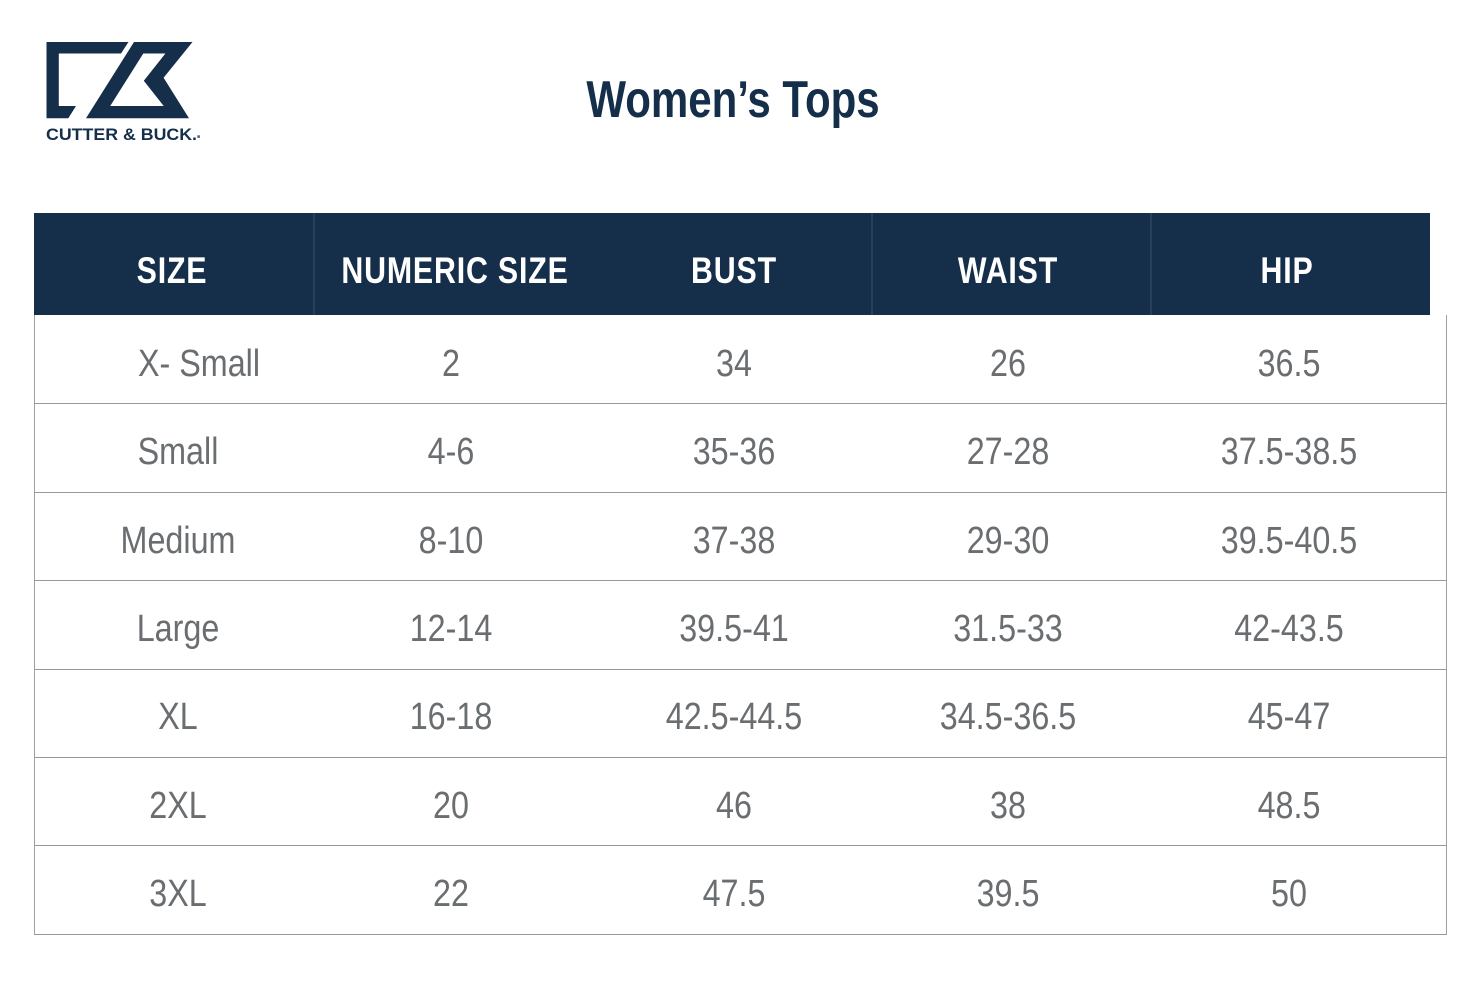  What do you see at coordinates (121, 134) in the screenshot?
I see `svg-text: CUTTER & BUCK.` at bounding box center [121, 134].